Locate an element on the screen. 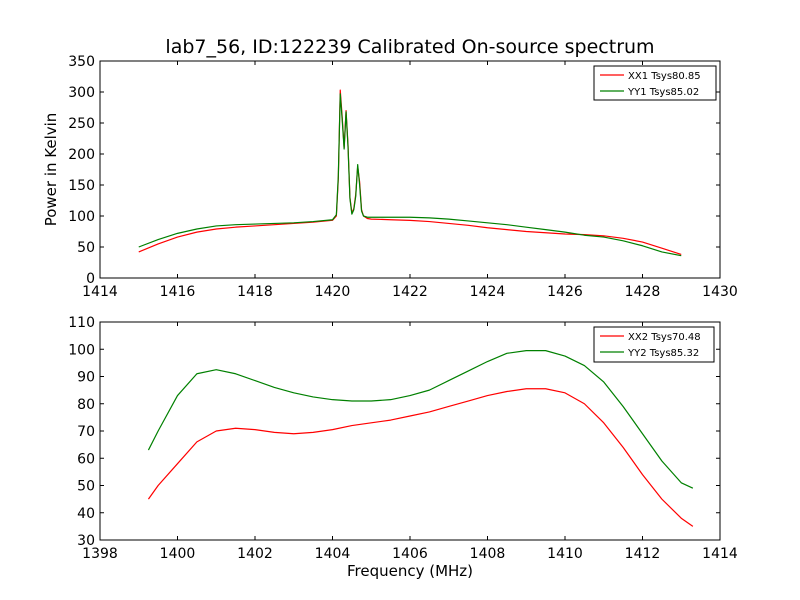 The width and height of the screenshot is (800, 600). bottom-x-tick-label: 1410 is located at coordinates (565, 554).